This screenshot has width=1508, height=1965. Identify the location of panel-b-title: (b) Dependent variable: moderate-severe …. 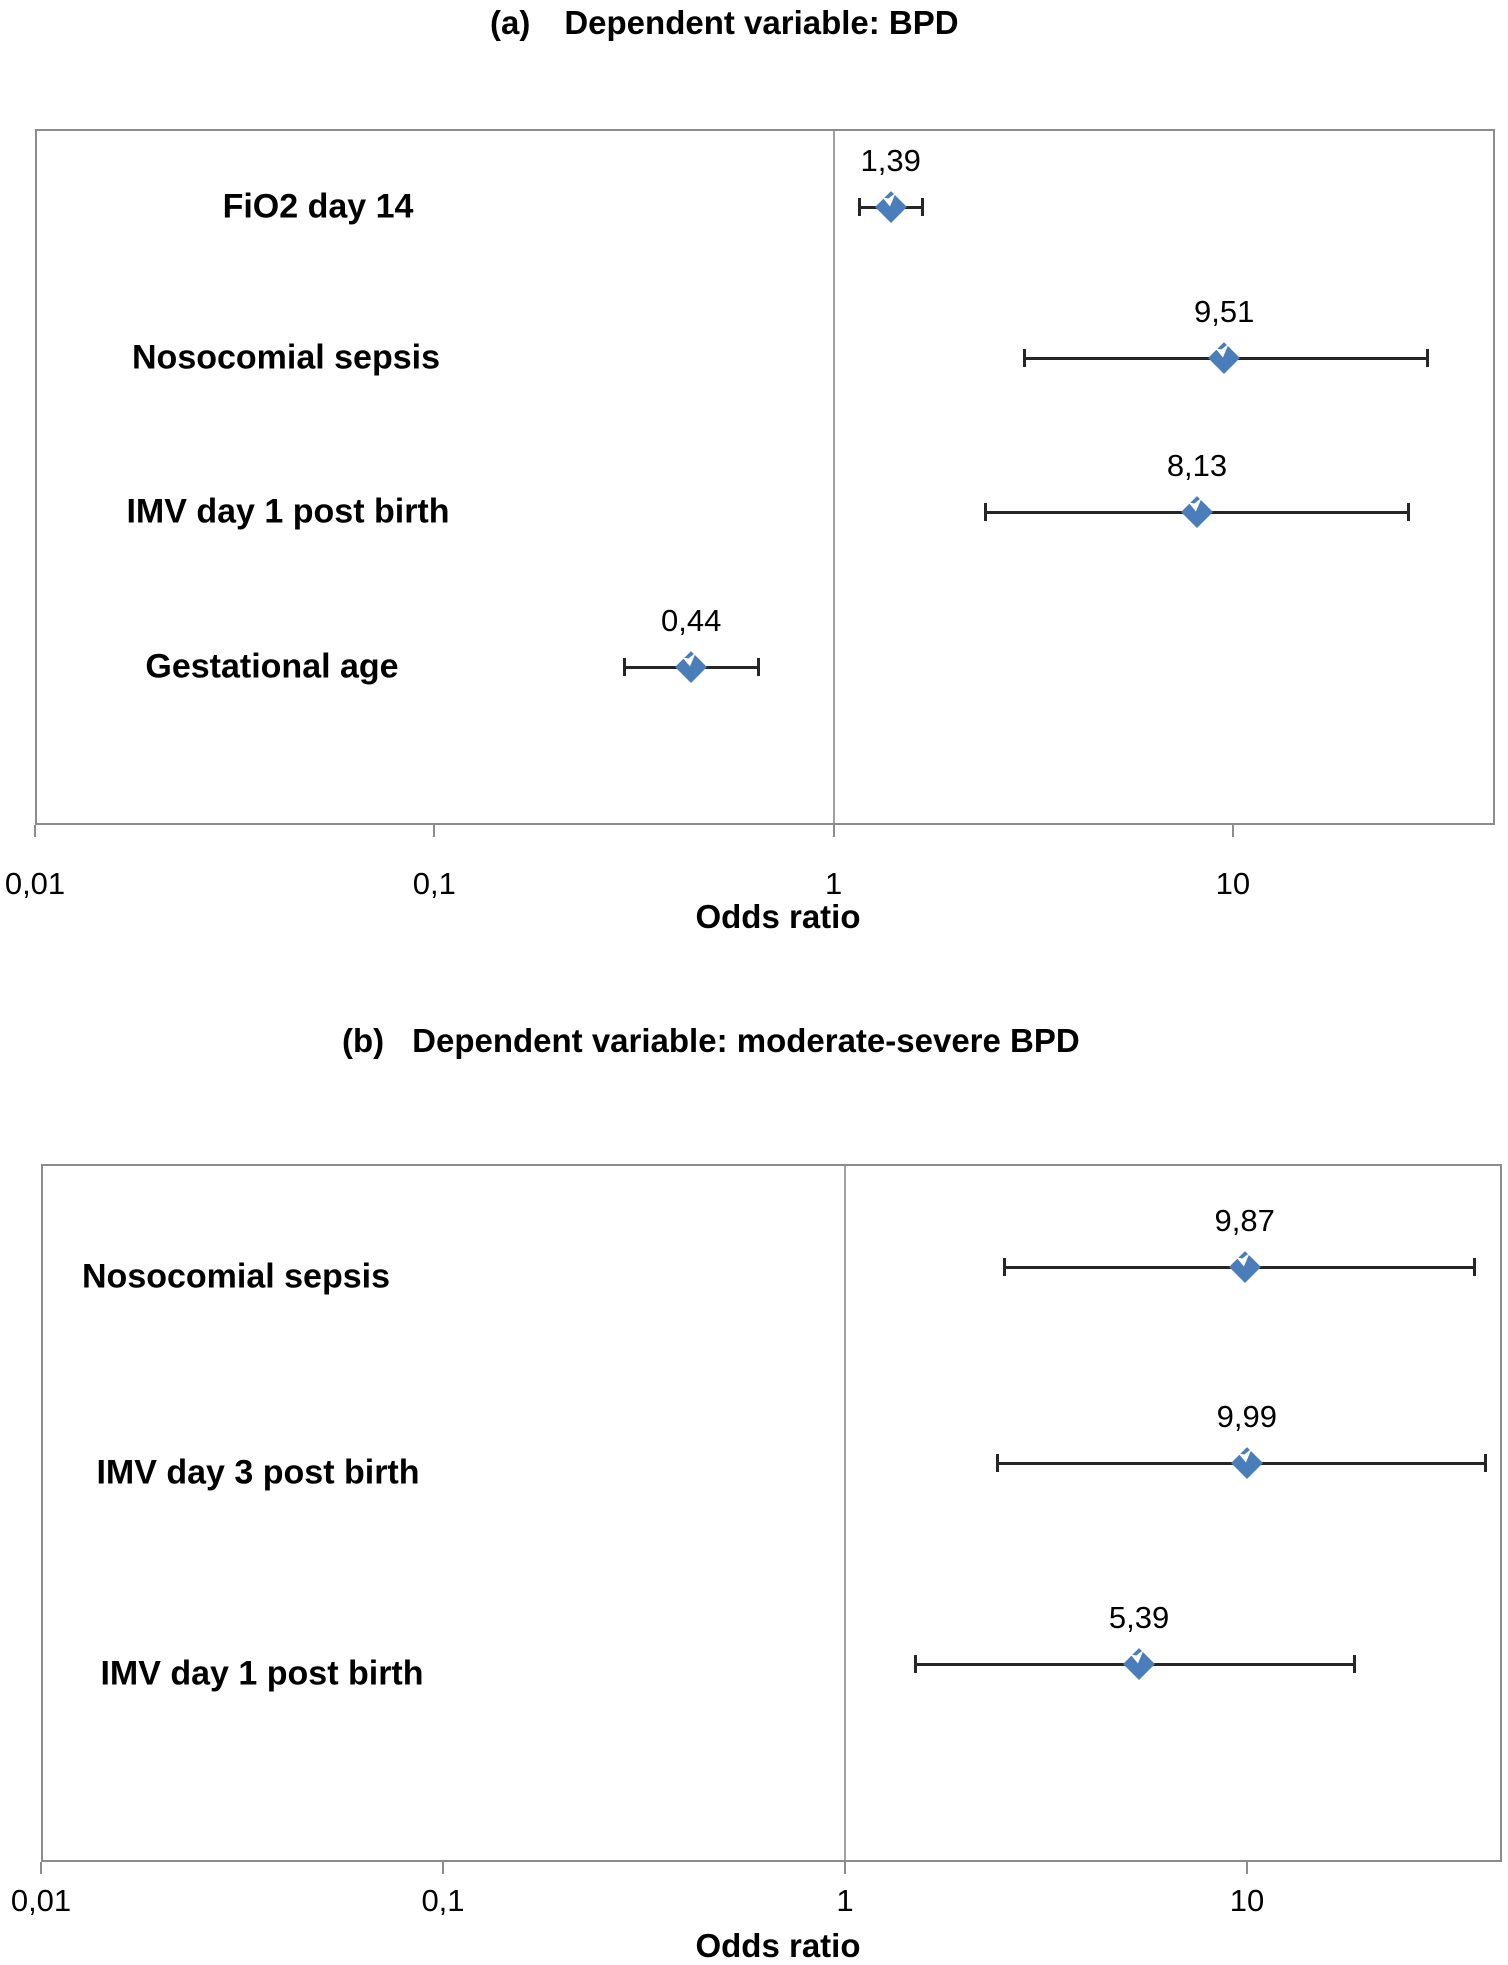
(711, 1041).